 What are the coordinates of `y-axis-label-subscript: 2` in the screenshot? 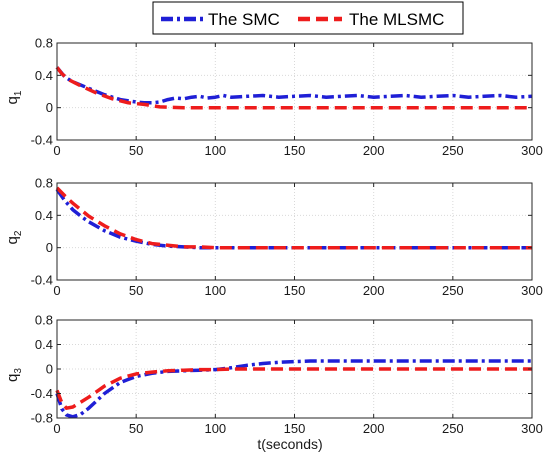 It's located at (18, 233).